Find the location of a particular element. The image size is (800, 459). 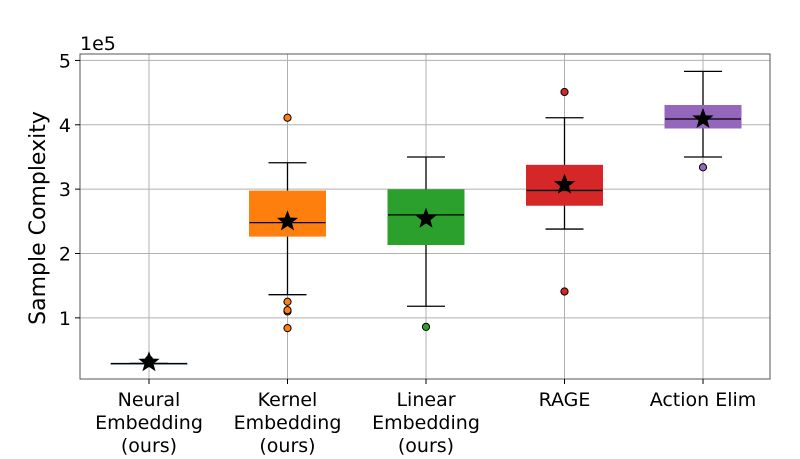

x-tick-label: Kernel is located at coordinates (288, 400).